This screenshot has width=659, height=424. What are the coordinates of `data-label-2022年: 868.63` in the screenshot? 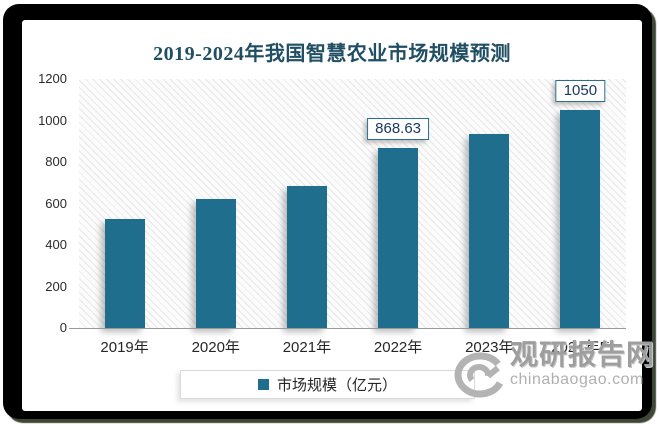 It's located at (398, 128).